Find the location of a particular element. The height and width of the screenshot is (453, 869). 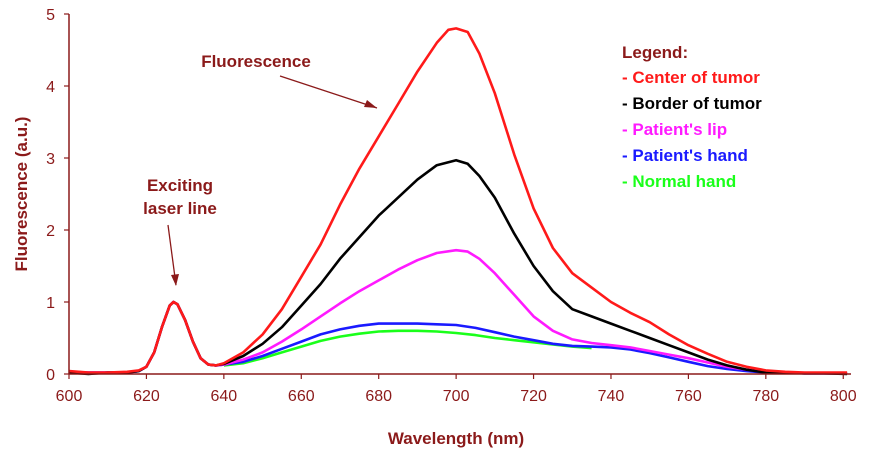

x-tick-label: 600 is located at coordinates (69, 396).